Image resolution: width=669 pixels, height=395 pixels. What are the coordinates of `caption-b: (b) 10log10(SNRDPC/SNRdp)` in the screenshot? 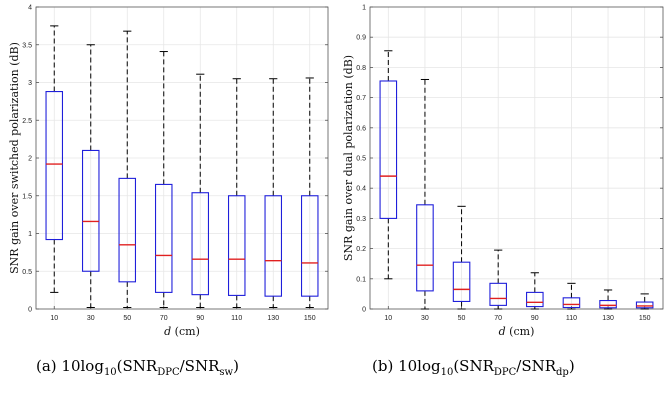 It's located at (473, 367).